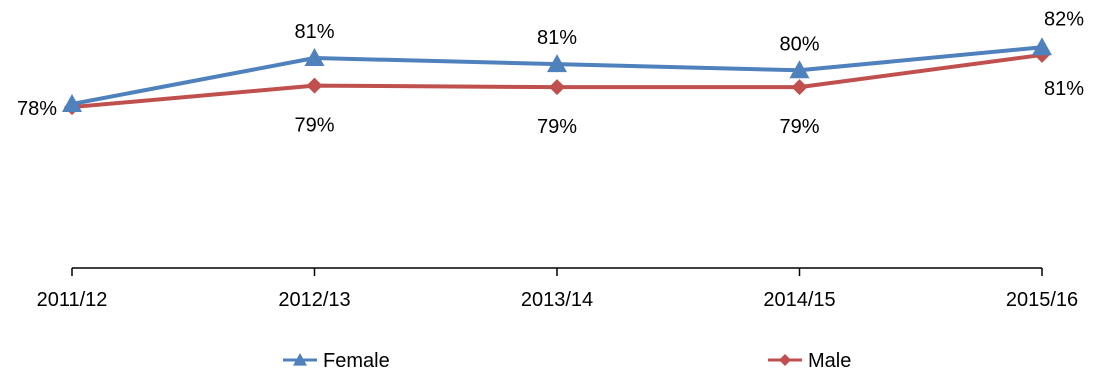  Describe the element at coordinates (799, 300) in the screenshot. I see `x-tick-label: 2014/15` at that location.